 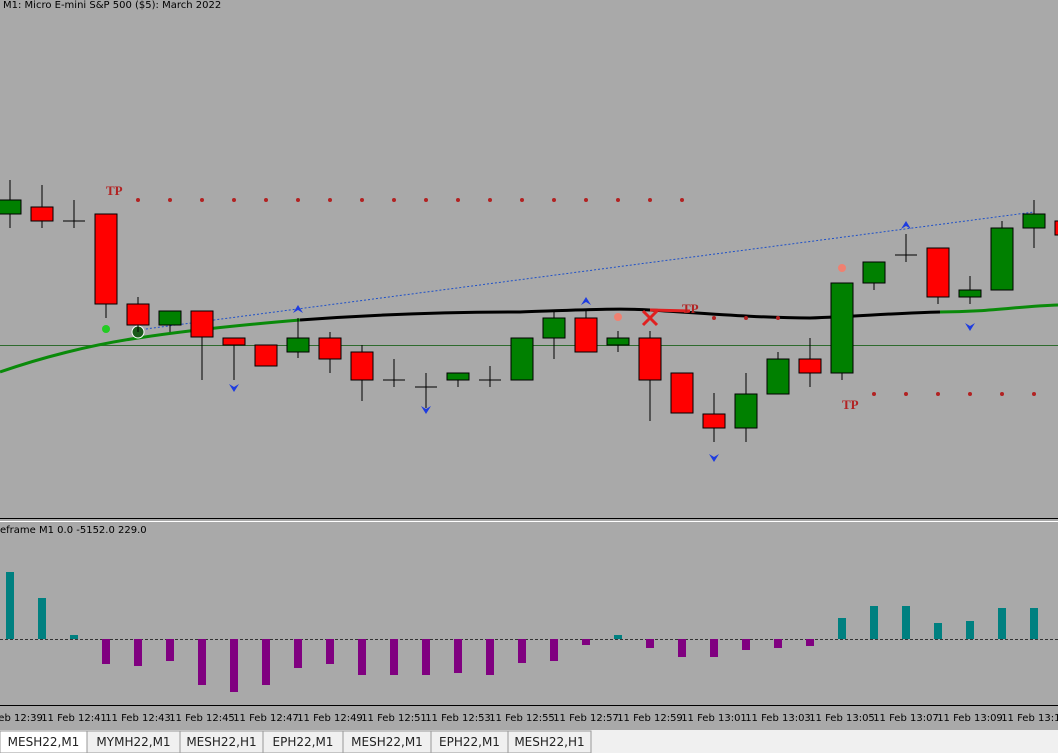 What do you see at coordinates (74, 718) in the screenshot?
I see `x-tick-label: 11 Feb 12:41` at bounding box center [74, 718].